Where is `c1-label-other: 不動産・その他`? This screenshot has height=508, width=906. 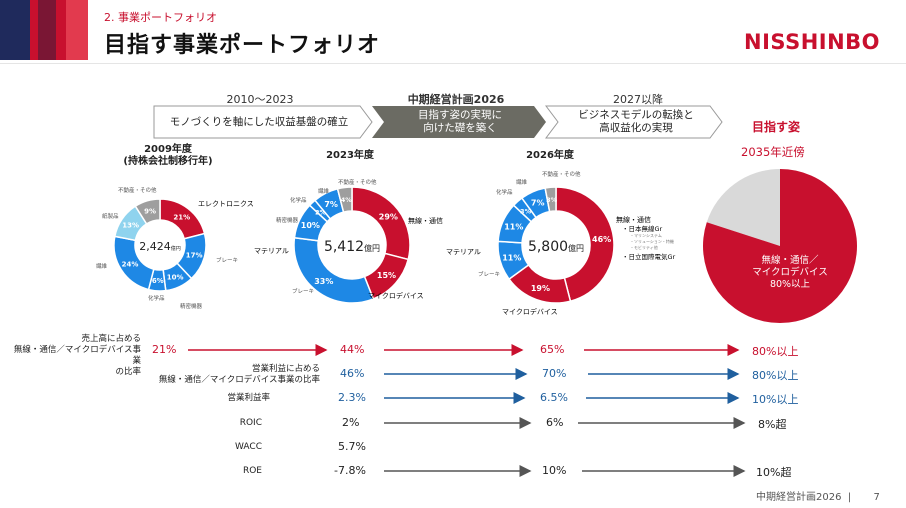 c1-label-other: 不動産・その他 is located at coordinates (137, 190).